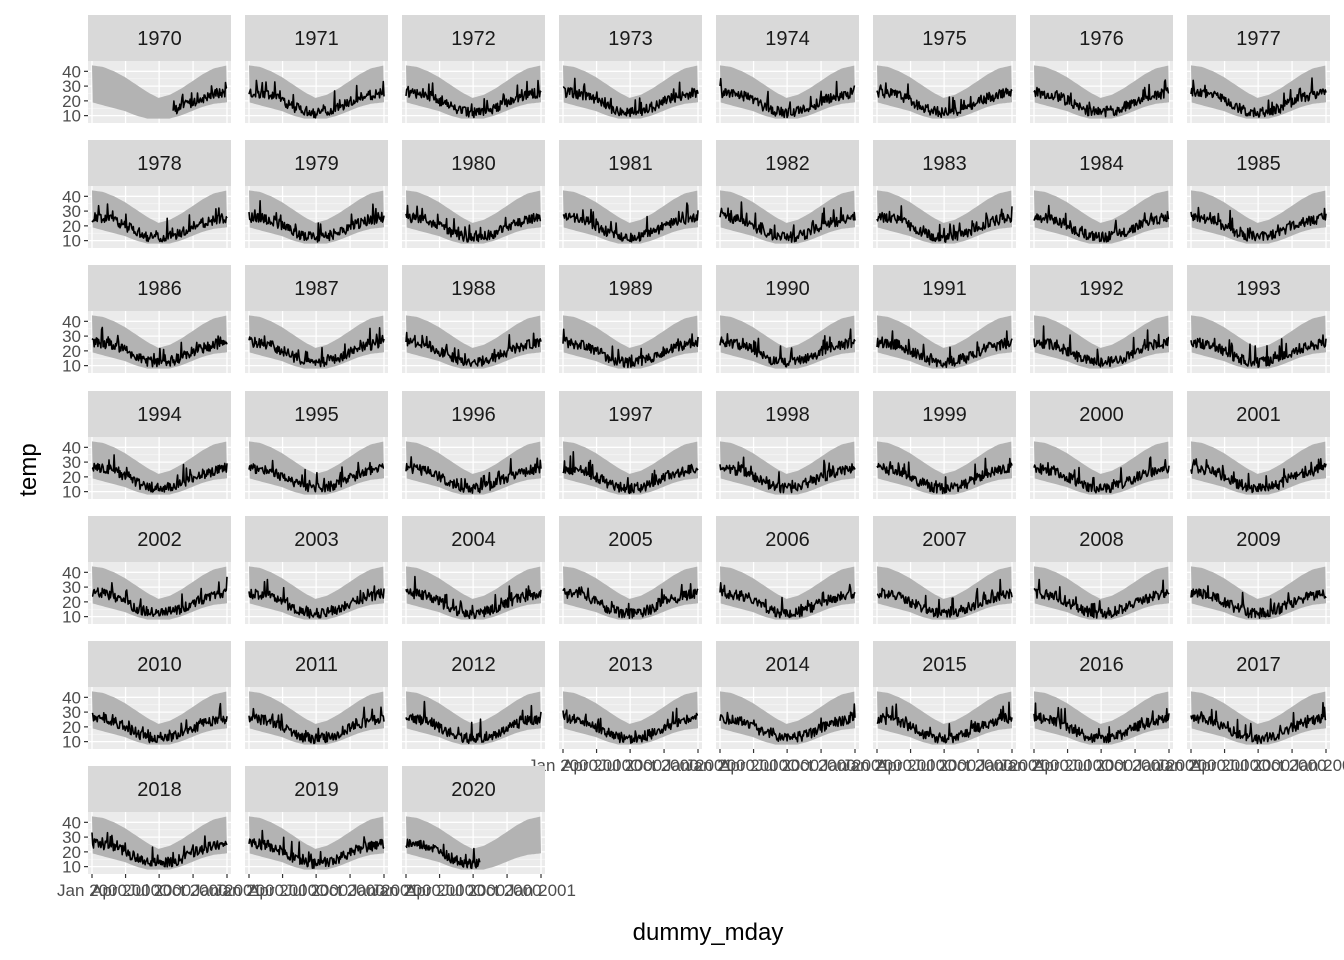 The height and width of the screenshot is (960, 1344). What do you see at coordinates (473, 695) in the screenshot?
I see `panel-2012: 2012` at bounding box center [473, 695].